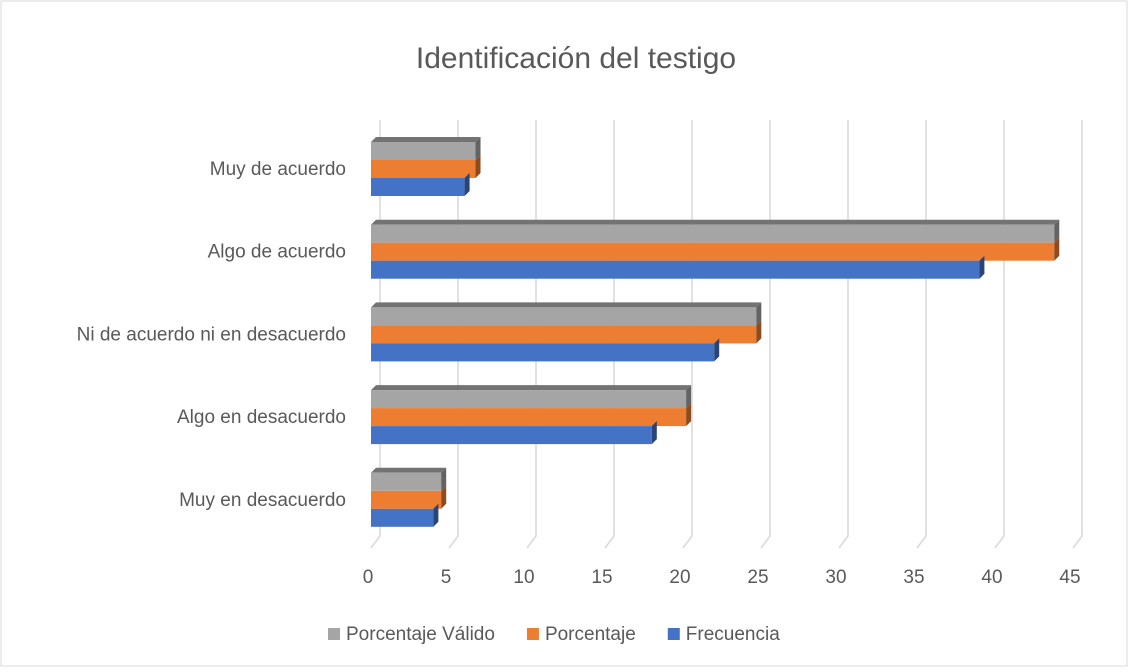 This screenshot has width=1128, height=672. Describe the element at coordinates (913, 577) in the screenshot. I see `x-tick-label: 35` at that location.